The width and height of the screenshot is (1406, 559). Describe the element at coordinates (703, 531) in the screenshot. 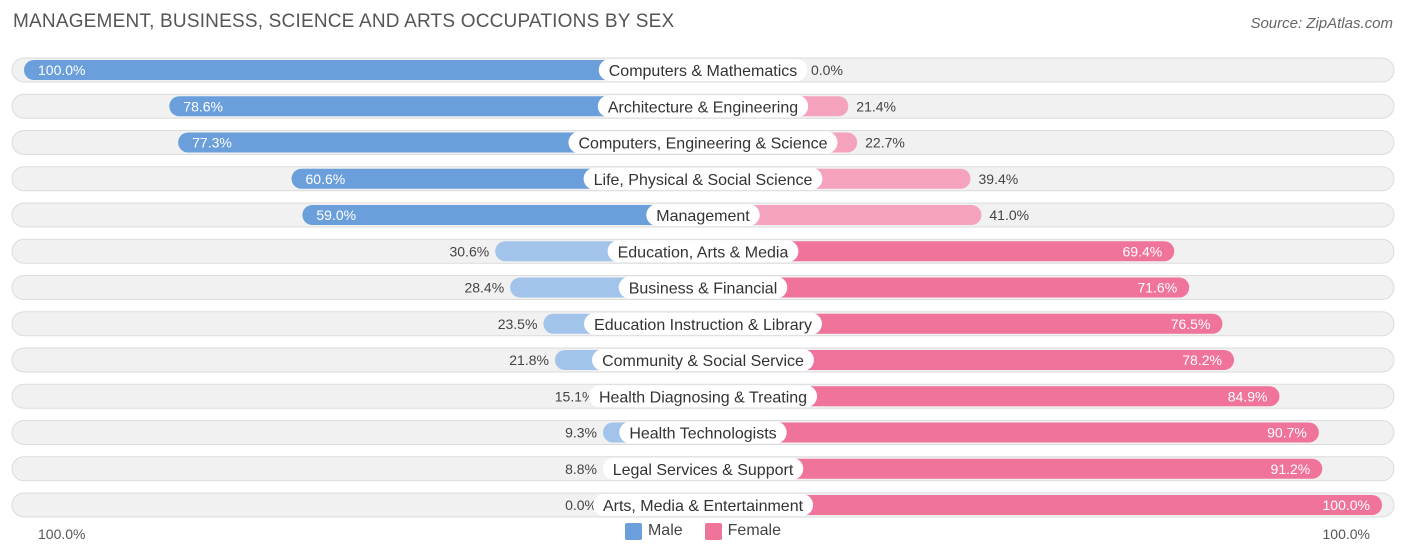

I see `legend: Male Female` at that location.